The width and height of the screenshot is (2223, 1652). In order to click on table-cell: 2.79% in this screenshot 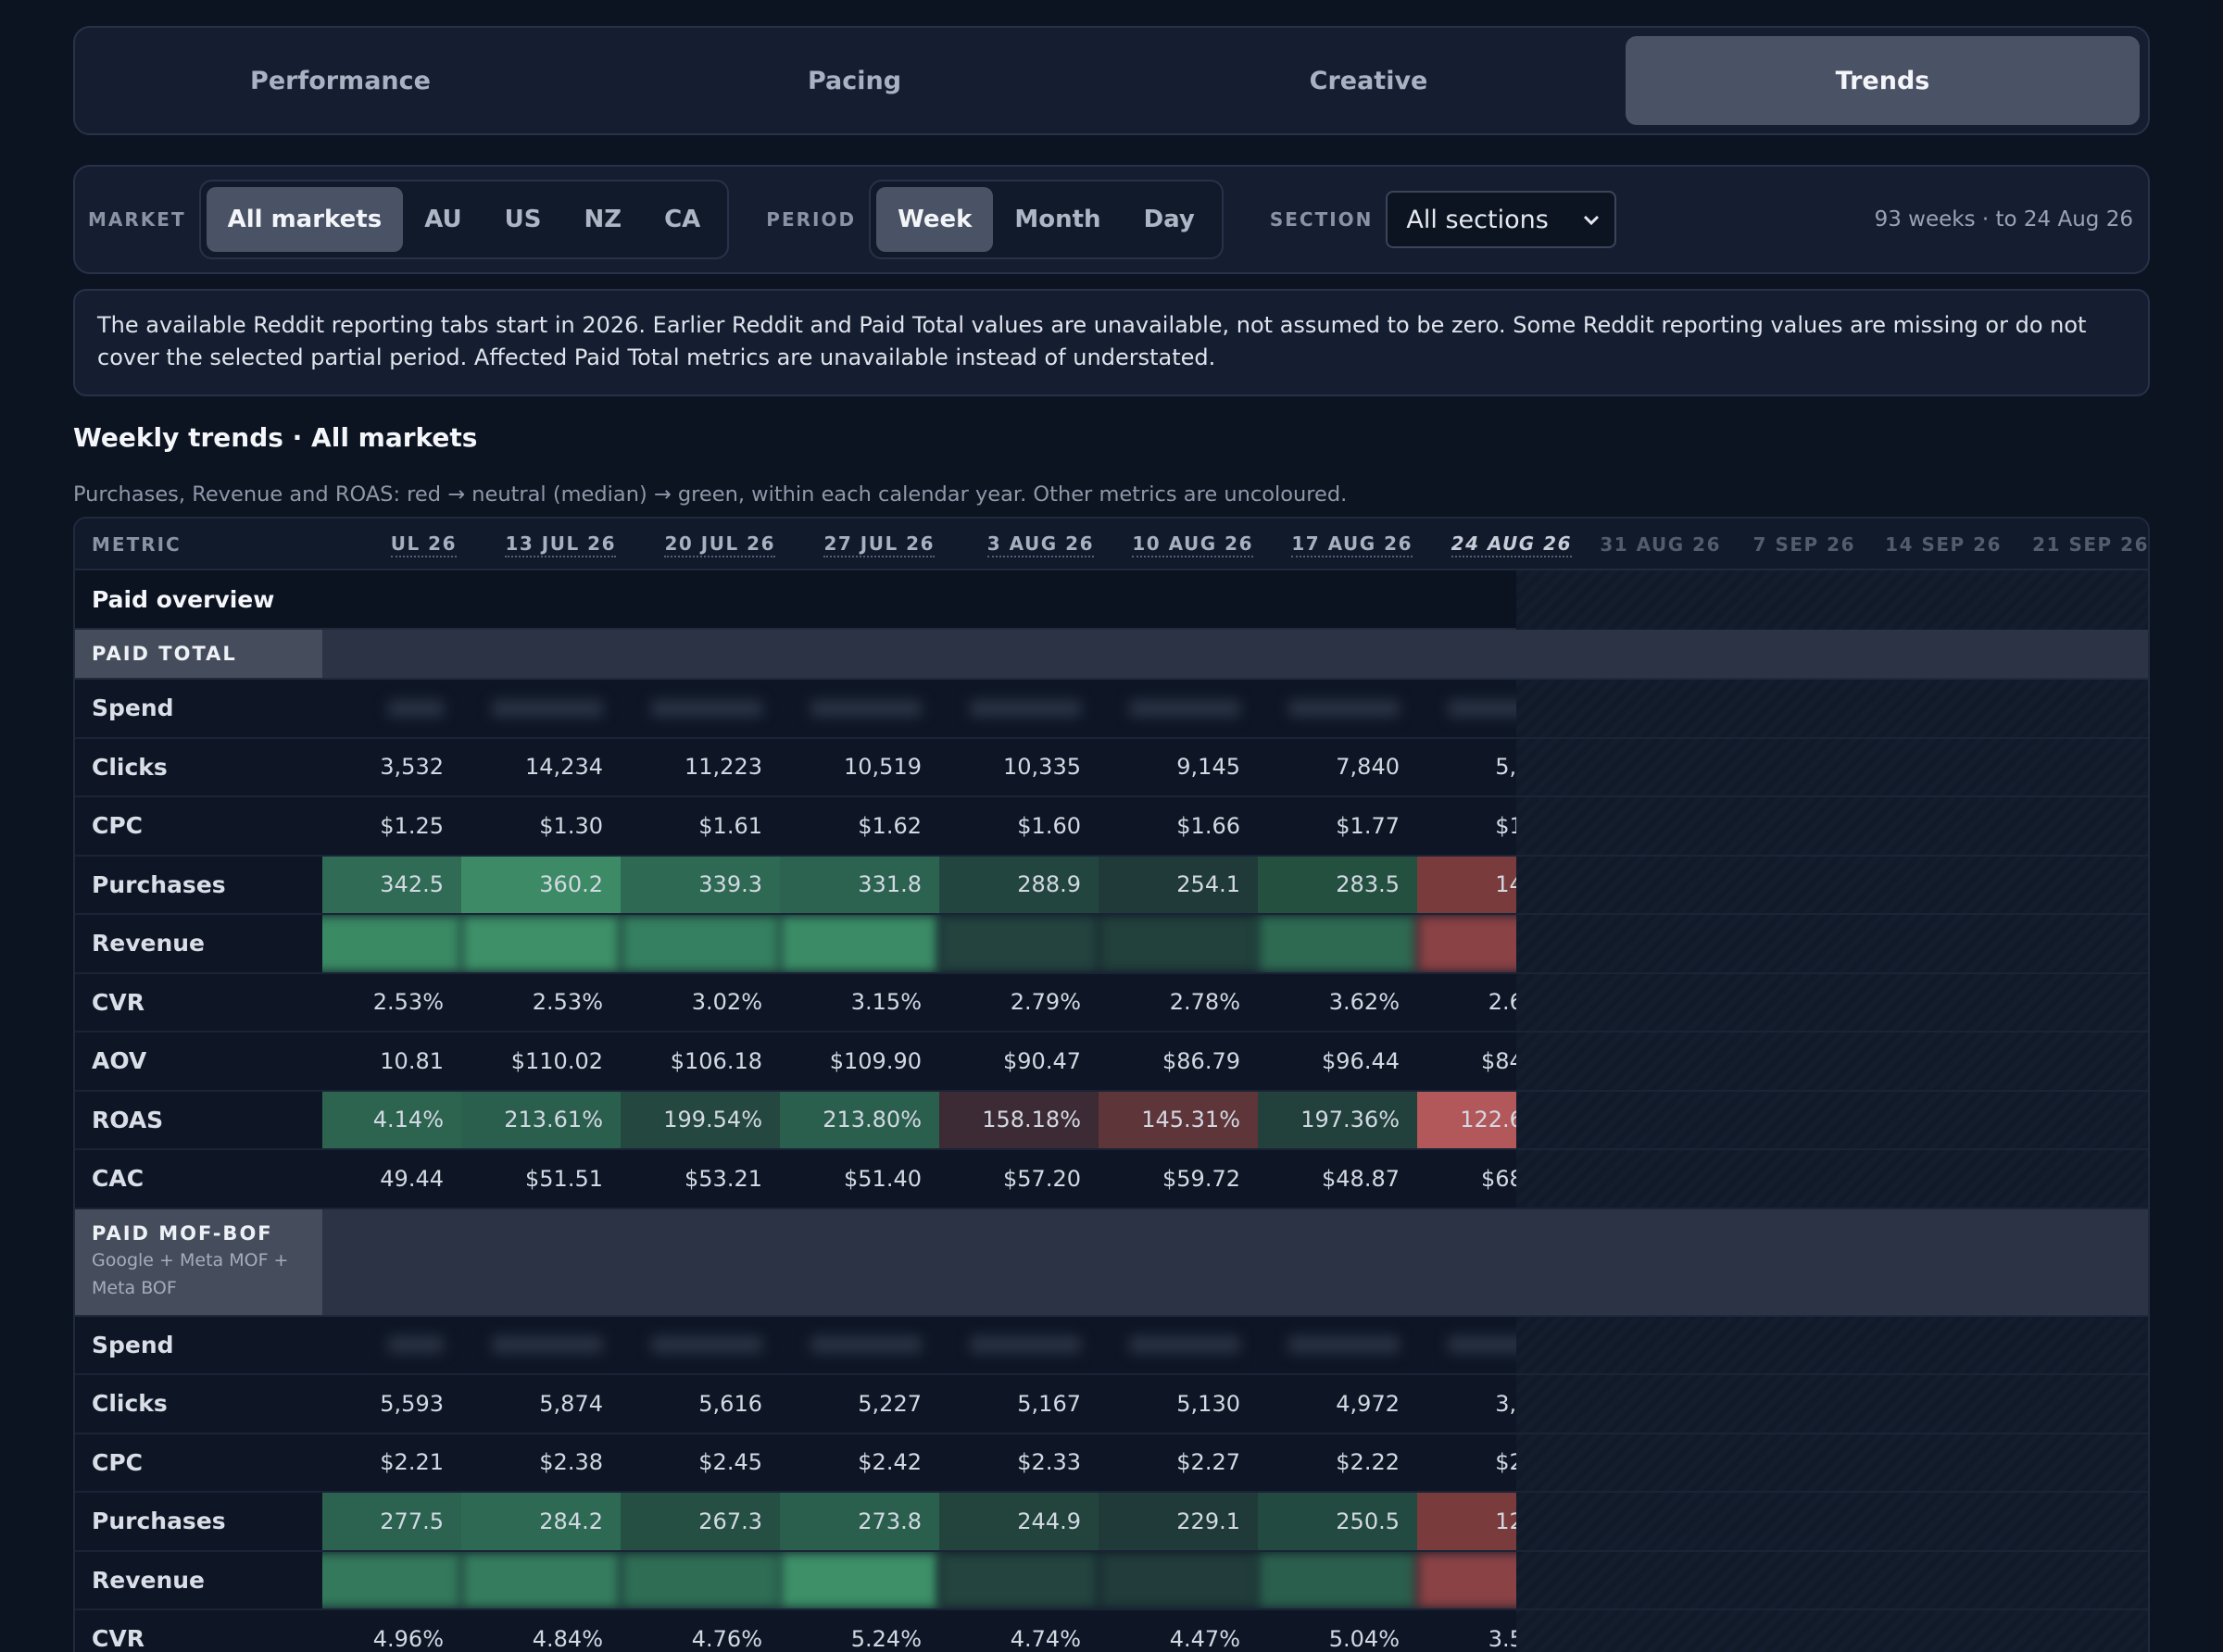, I will do `click(1045, 1002)`.